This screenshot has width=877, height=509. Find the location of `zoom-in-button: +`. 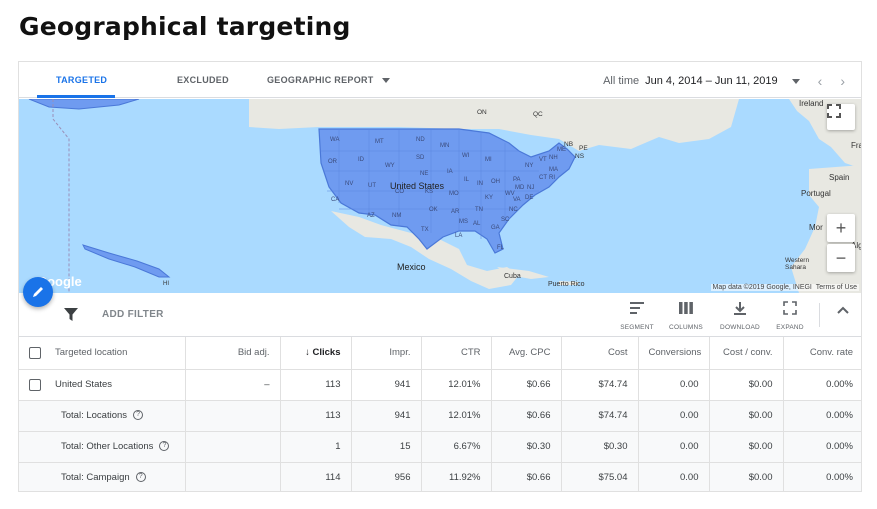

zoom-in-button: + is located at coordinates (841, 228).